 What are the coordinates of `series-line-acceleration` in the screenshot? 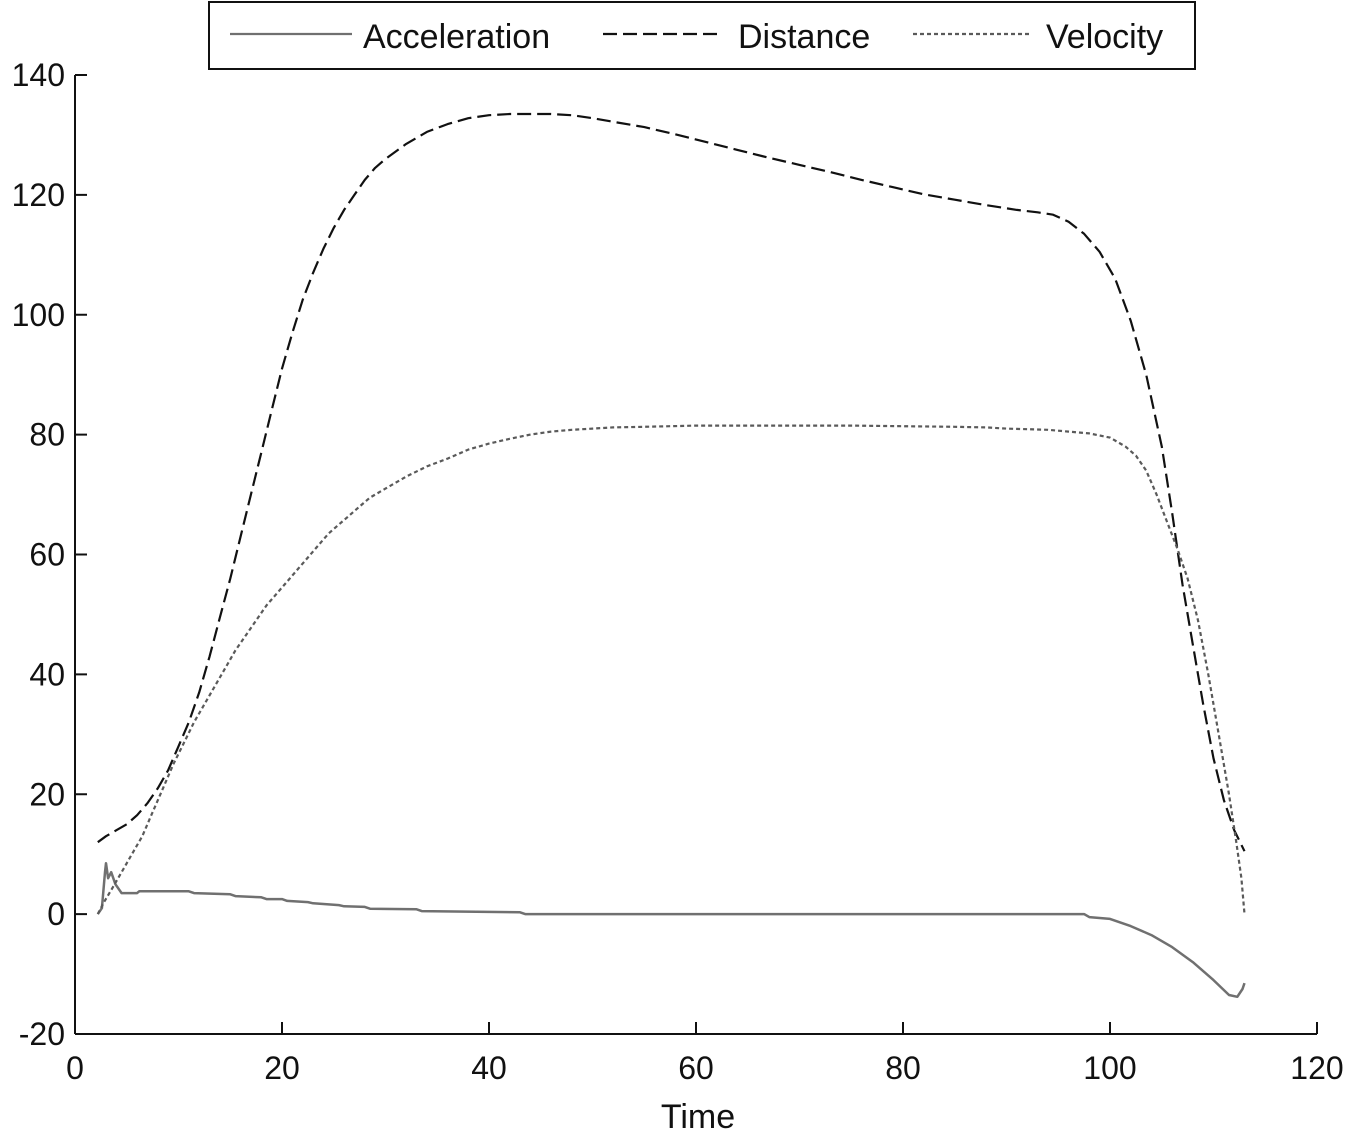 It's located at (671, 930).